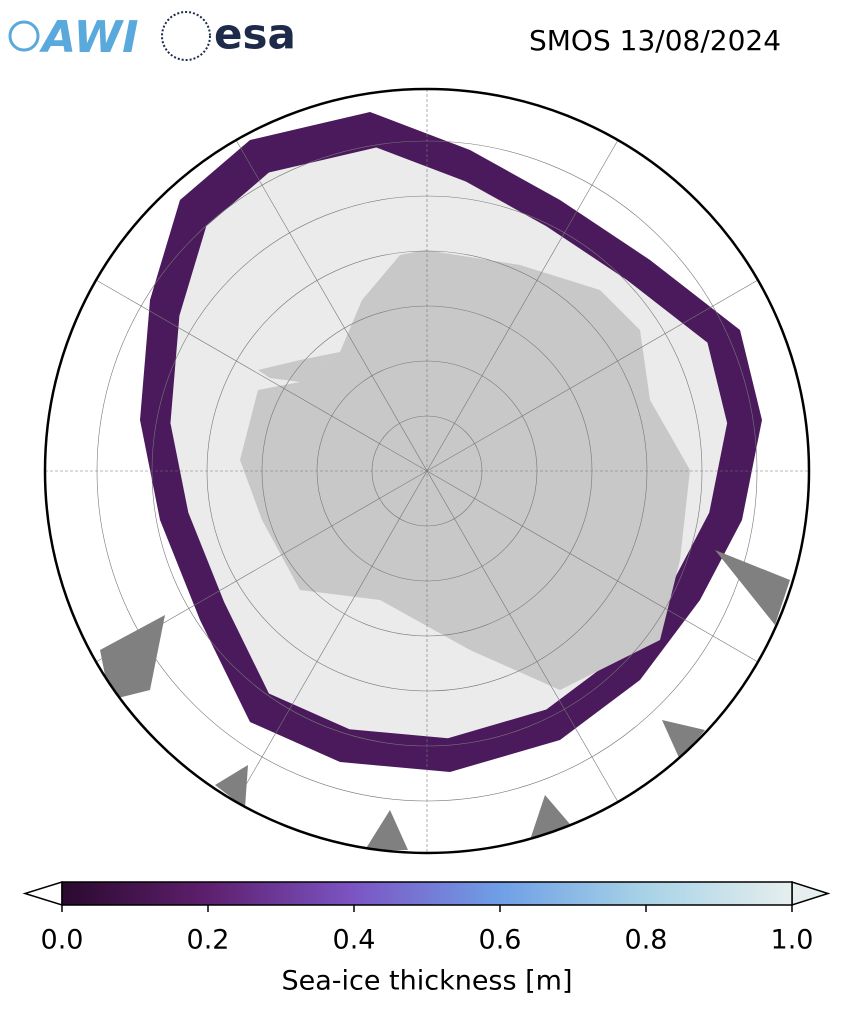  Describe the element at coordinates (62, 940) in the screenshot. I see `tick-label: 0.0` at that location.